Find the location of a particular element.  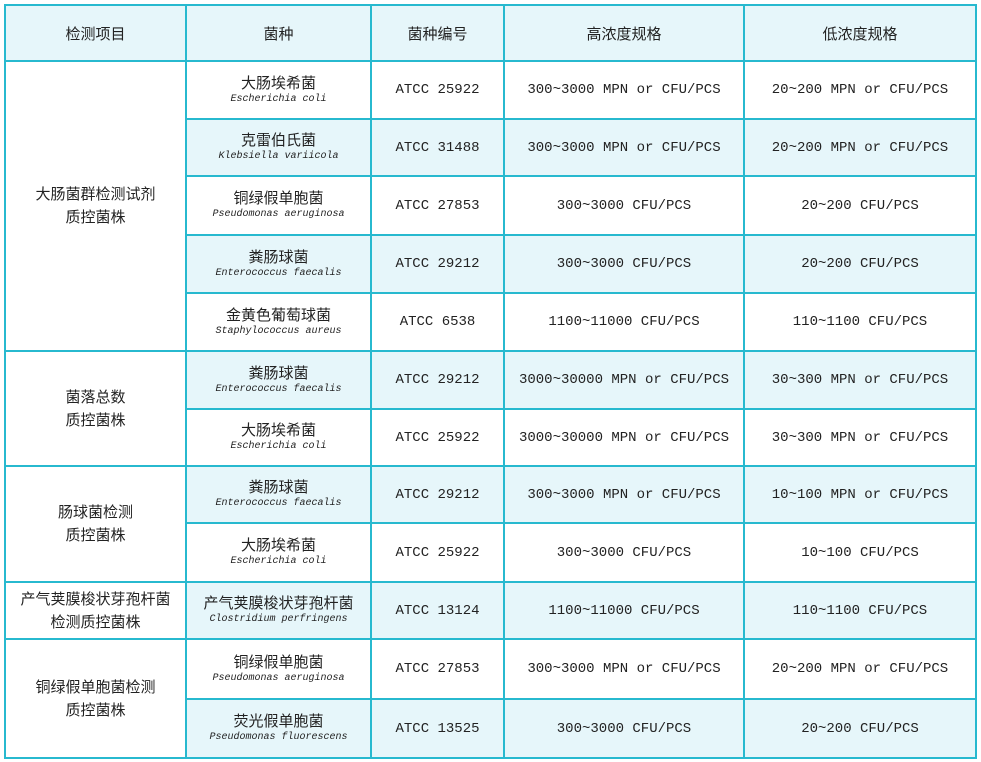

strain-cell: 金黄色葡萄球菌 Staphylococcus aureus is located at coordinates (278, 322).